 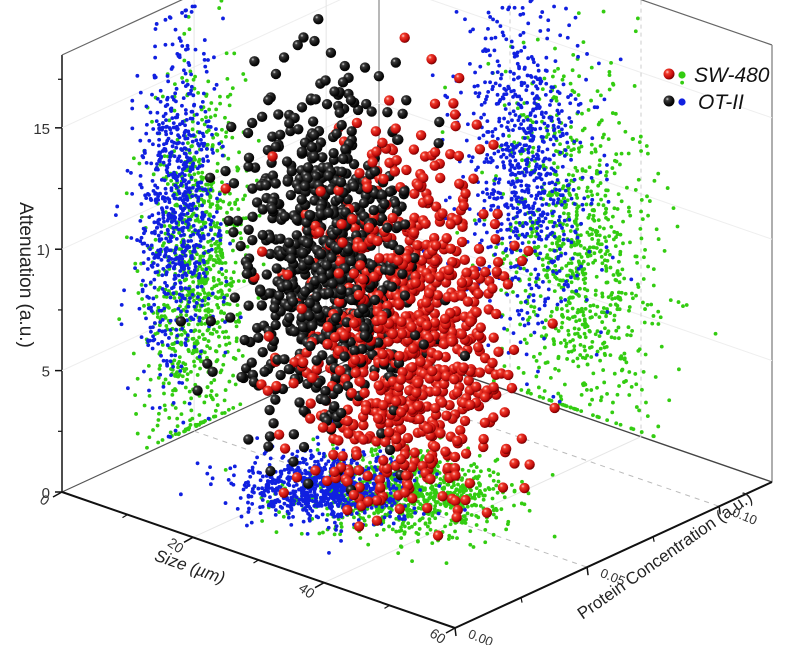 What do you see at coordinates (438, 635) in the screenshot?
I see `x-tick-label: 60` at bounding box center [438, 635].